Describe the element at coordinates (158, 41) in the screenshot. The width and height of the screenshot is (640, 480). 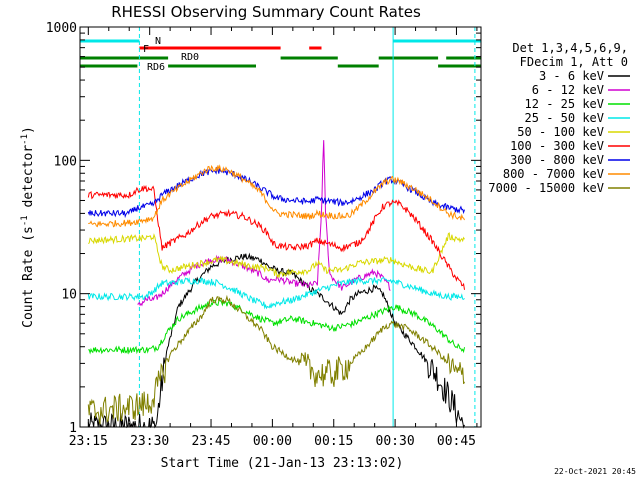
I see `flag-label-n: N` at that location.